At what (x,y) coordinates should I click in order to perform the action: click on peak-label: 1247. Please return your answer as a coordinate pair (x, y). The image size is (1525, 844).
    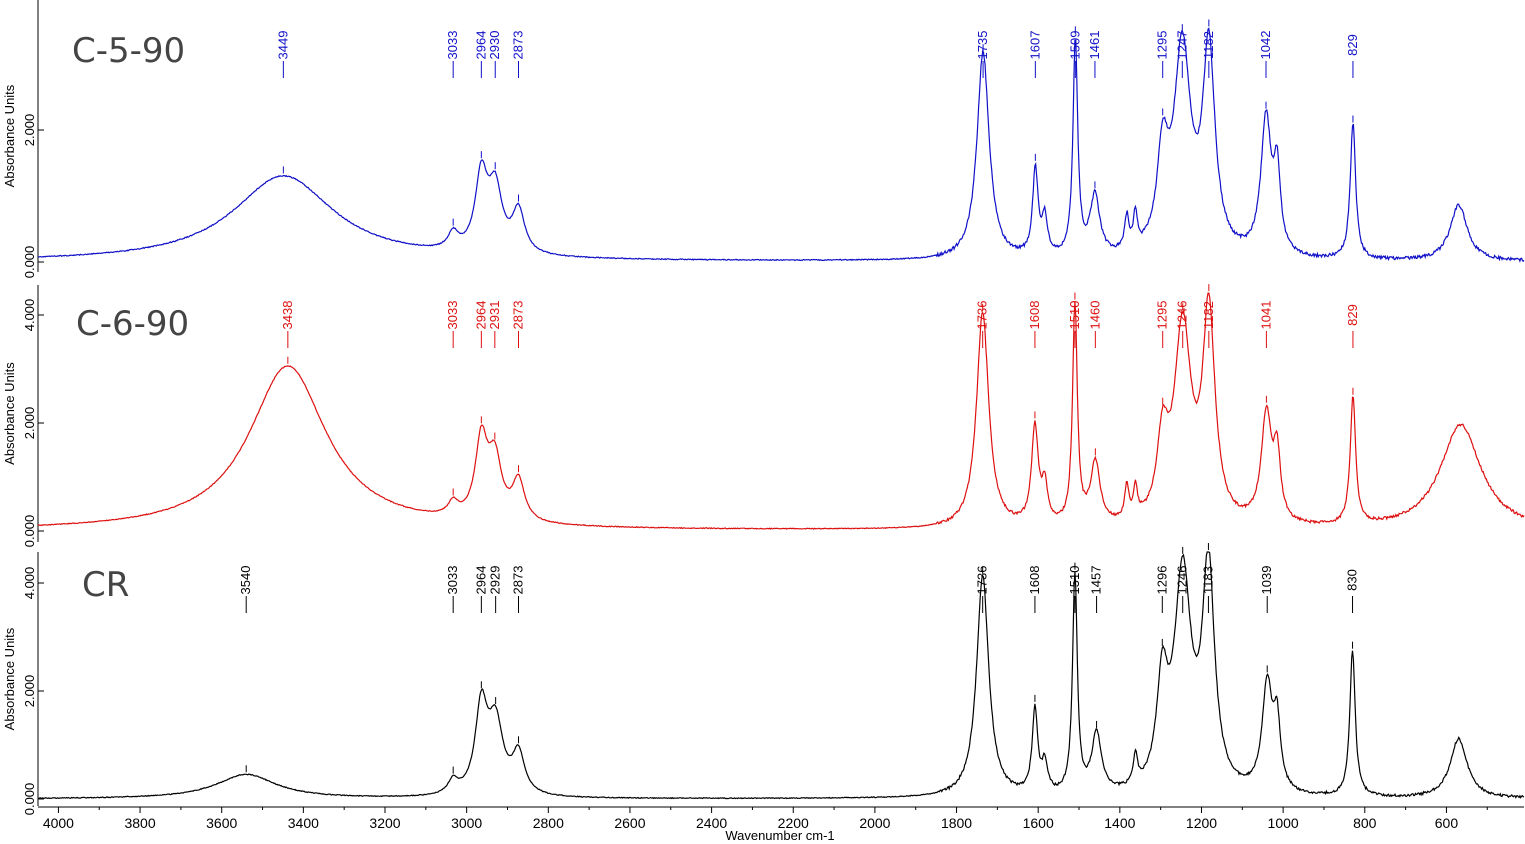
    Looking at the image, I should click on (1181, 51).